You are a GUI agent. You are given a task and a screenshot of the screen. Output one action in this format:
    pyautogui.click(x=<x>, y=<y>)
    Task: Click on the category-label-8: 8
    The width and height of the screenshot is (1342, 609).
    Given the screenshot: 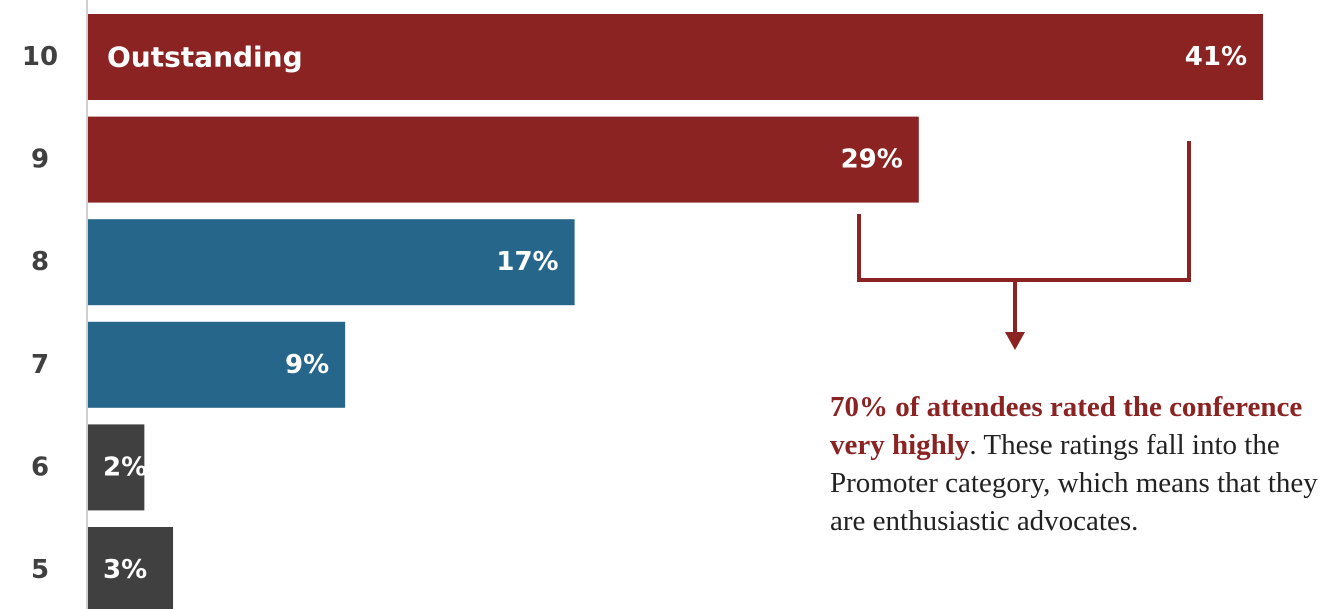 What is the action you would take?
    pyautogui.click(x=40, y=262)
    